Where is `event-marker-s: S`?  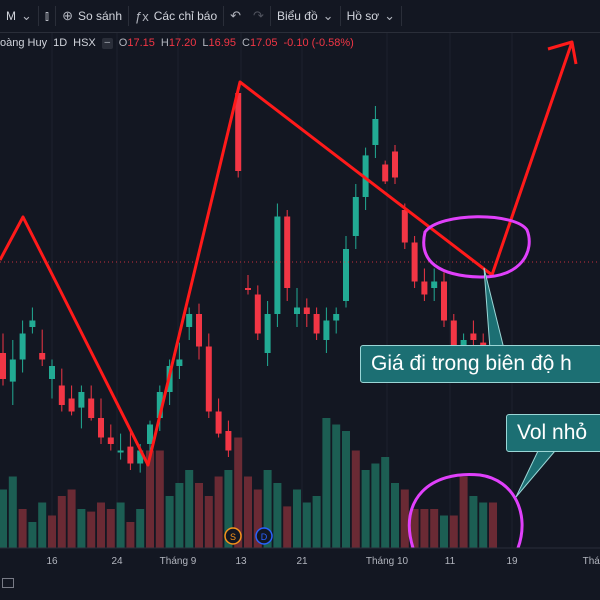
event-marker-s: S is located at coordinates (233, 536).